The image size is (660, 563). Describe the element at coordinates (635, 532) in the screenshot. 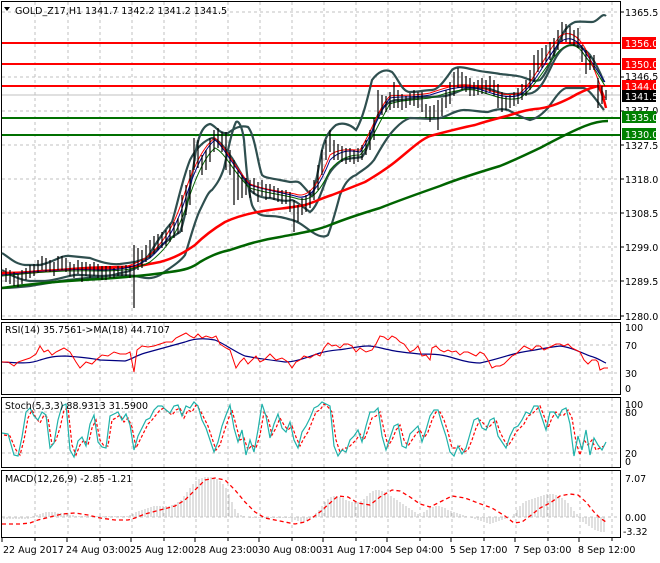

I see `svg-text: -3.32` at that location.